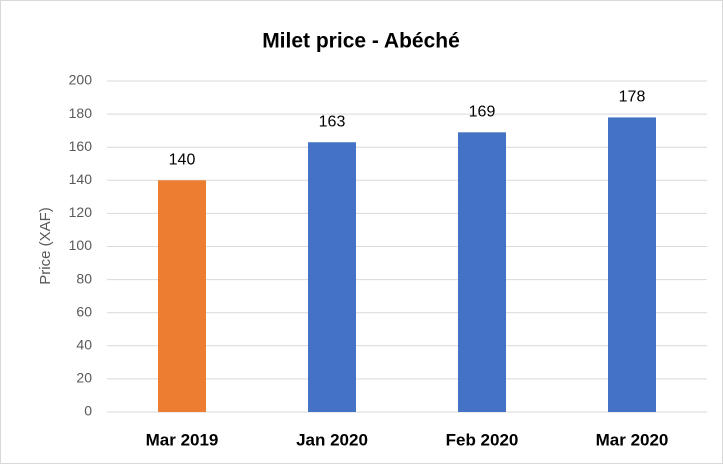 Image resolution: width=723 pixels, height=464 pixels. Describe the element at coordinates (84, 311) in the screenshot. I see `y-tick-label: 60` at that location.